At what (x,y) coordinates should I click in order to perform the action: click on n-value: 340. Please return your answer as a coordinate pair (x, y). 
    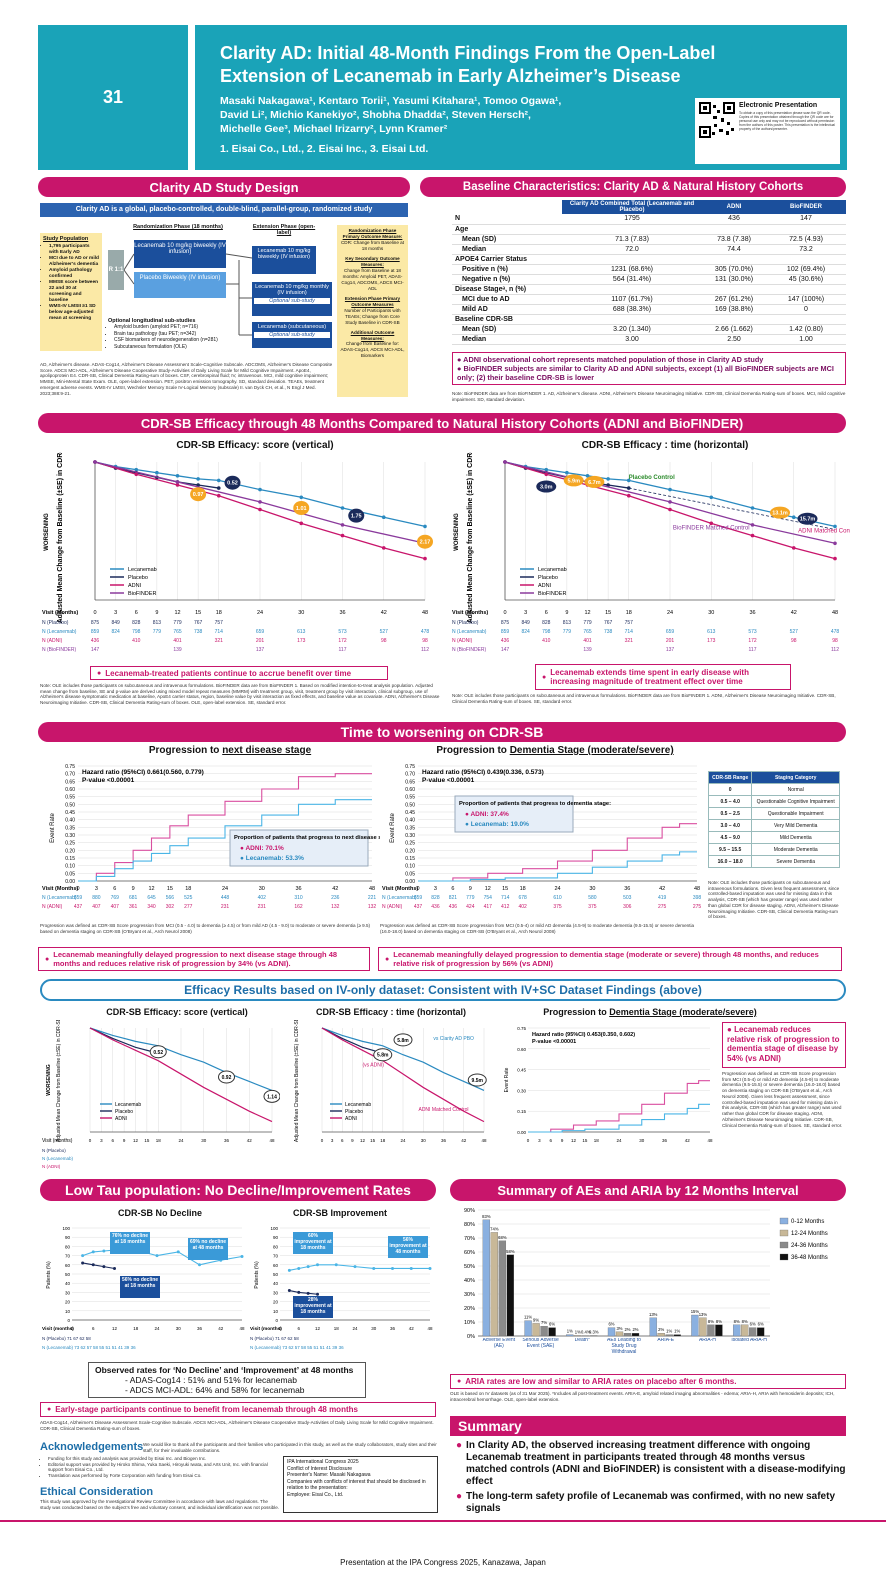
    Looking at the image, I should click on (151, 907).